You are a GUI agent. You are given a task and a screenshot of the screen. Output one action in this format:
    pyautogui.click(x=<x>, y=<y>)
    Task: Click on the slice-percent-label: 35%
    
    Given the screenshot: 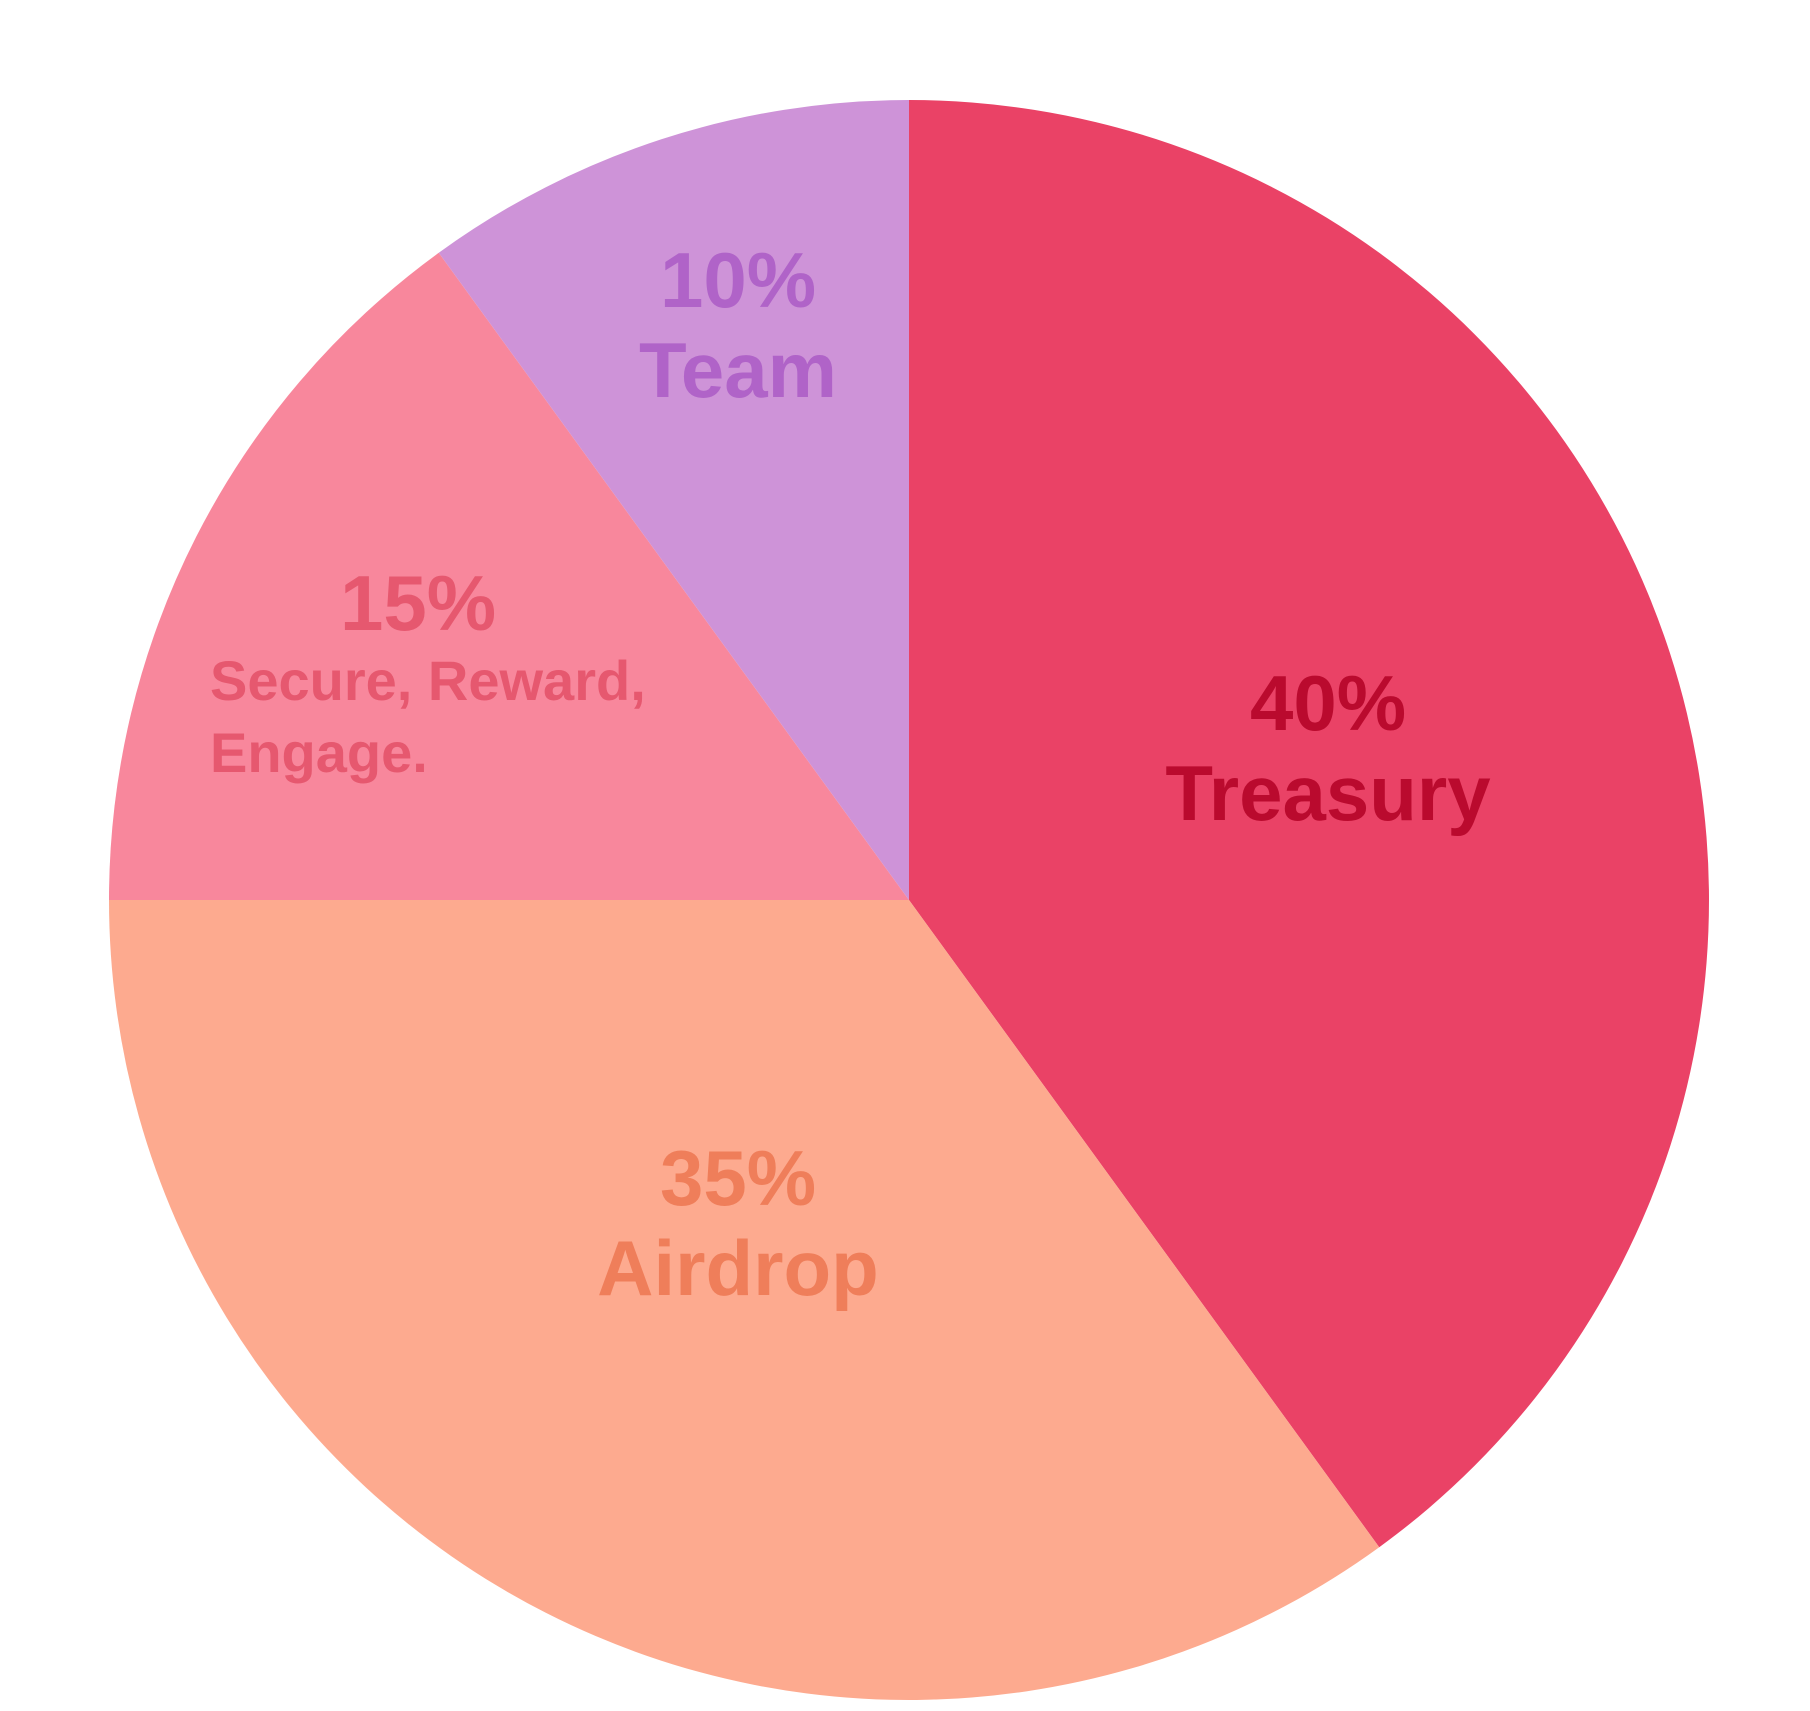 What is the action you would take?
    pyautogui.click(x=738, y=1178)
    